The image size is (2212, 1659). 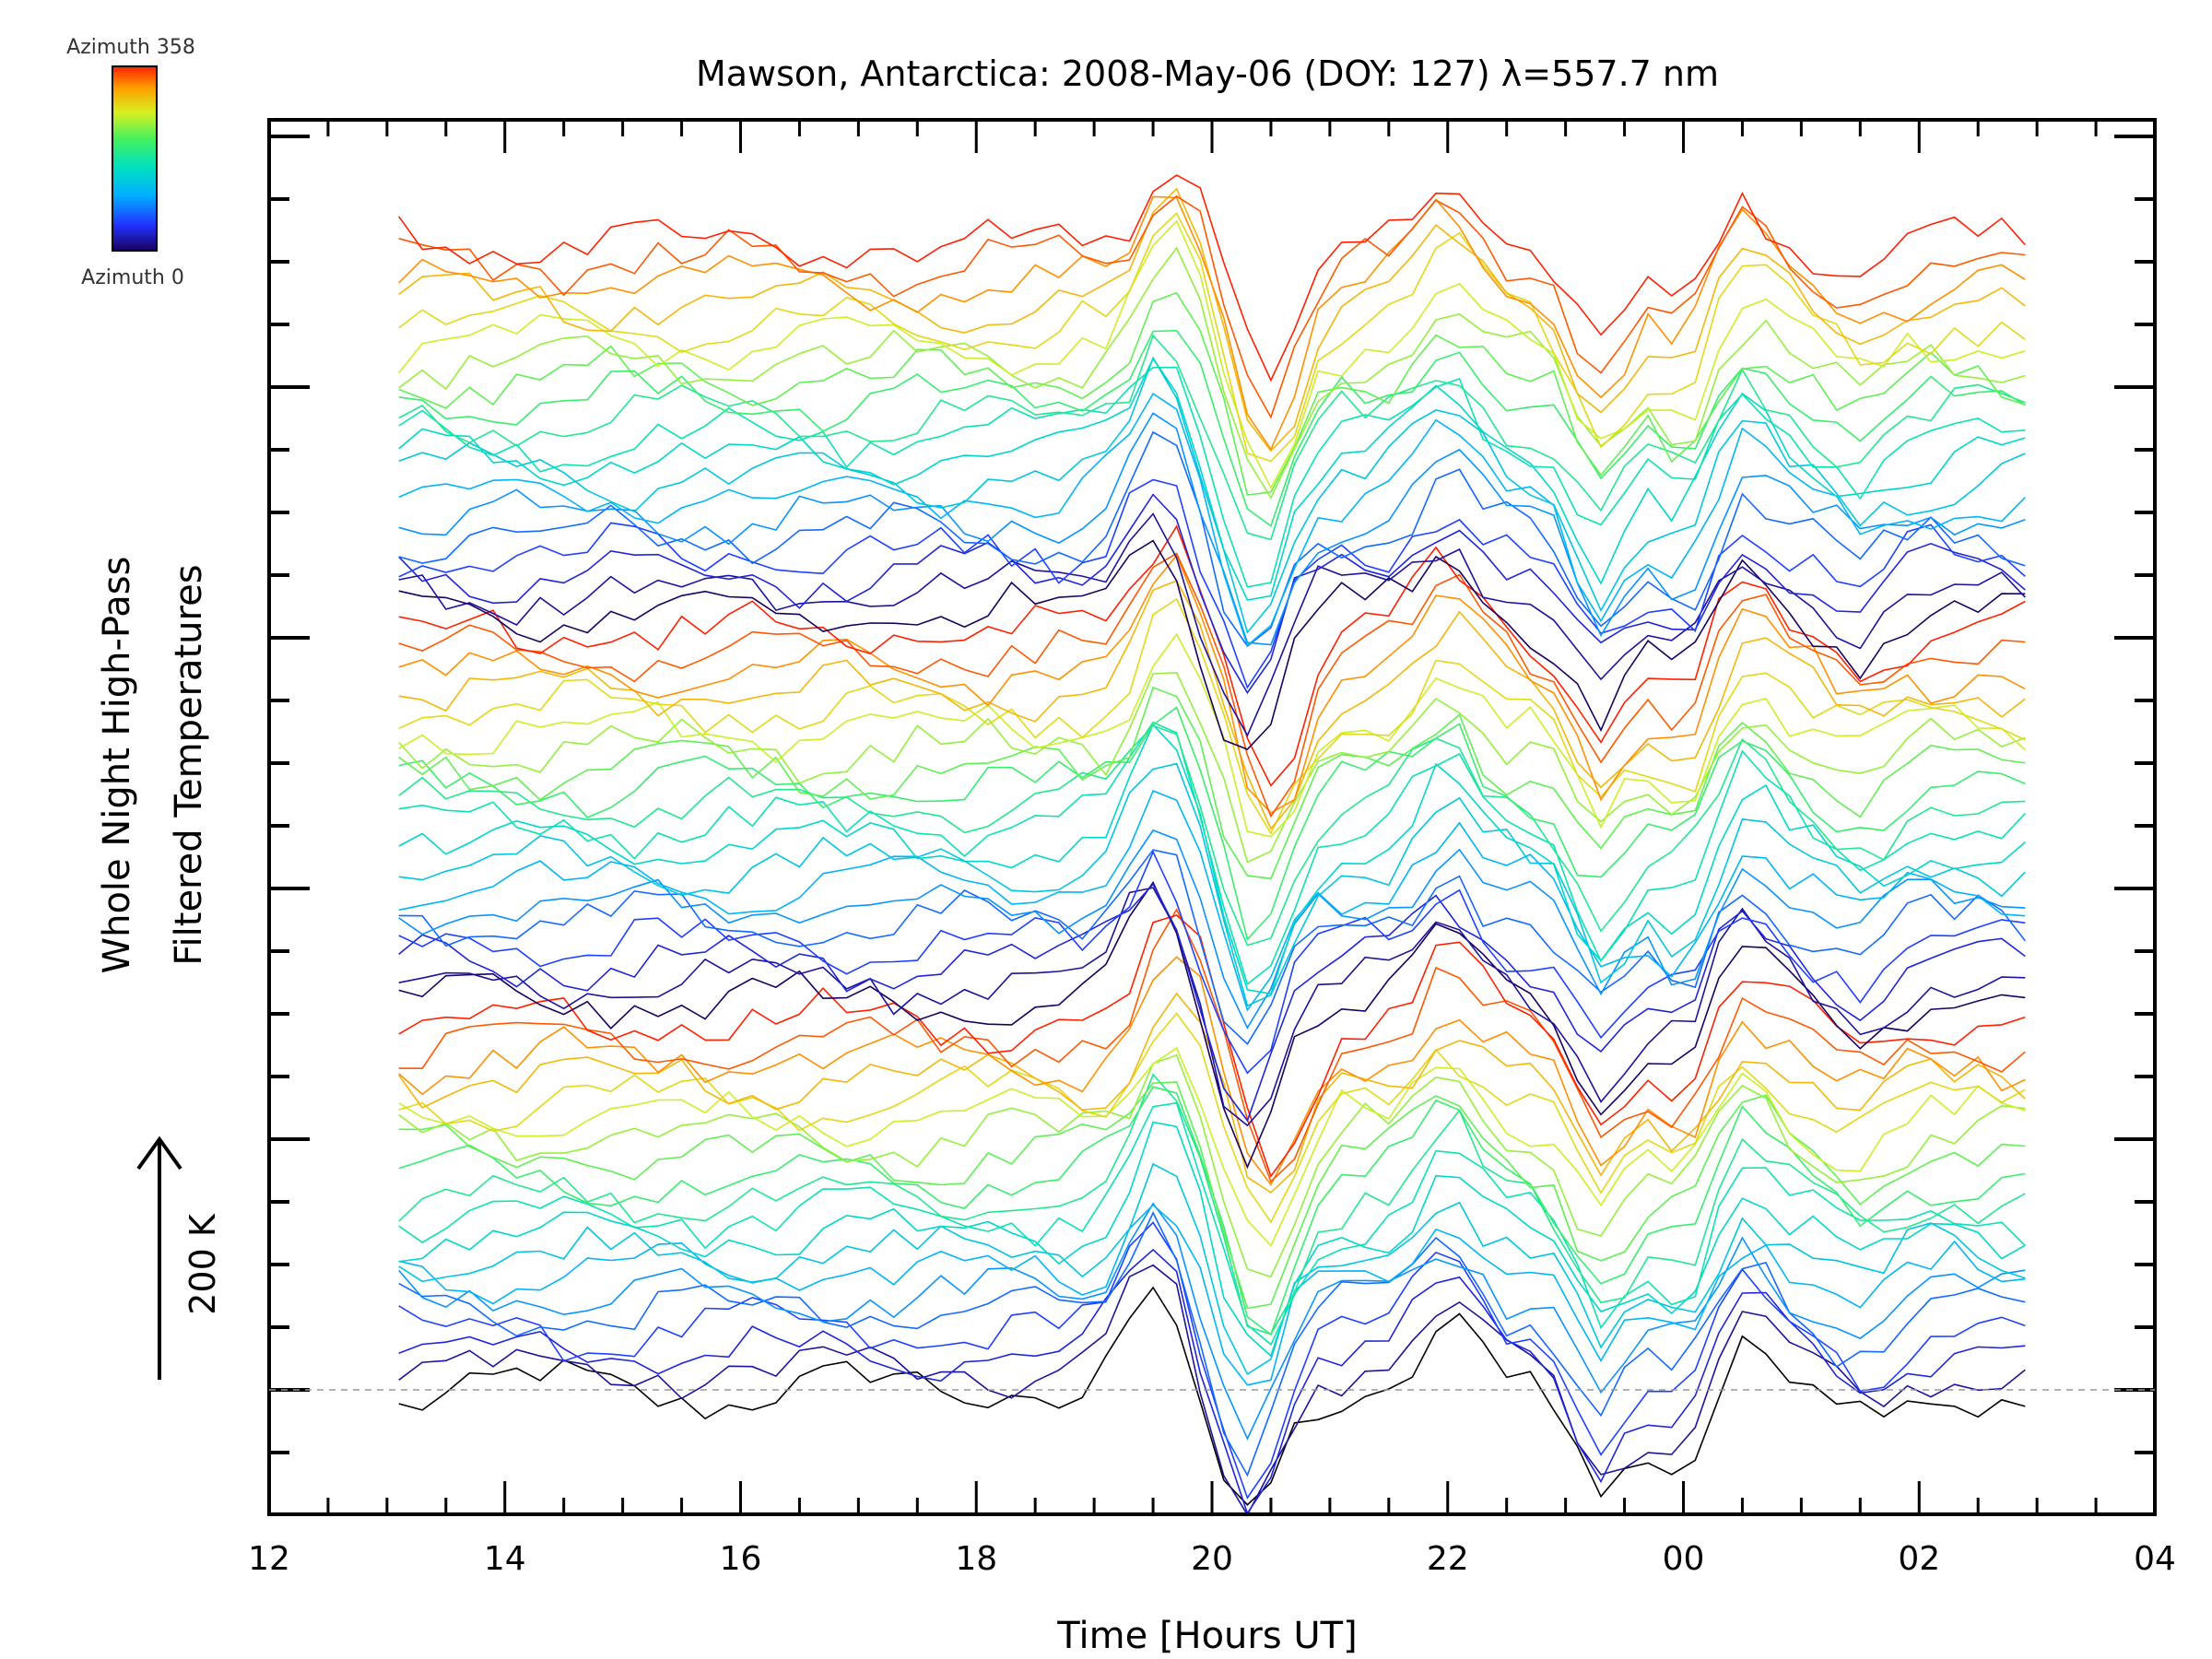 I want to click on scale-arrow, so click(x=159, y=1257).